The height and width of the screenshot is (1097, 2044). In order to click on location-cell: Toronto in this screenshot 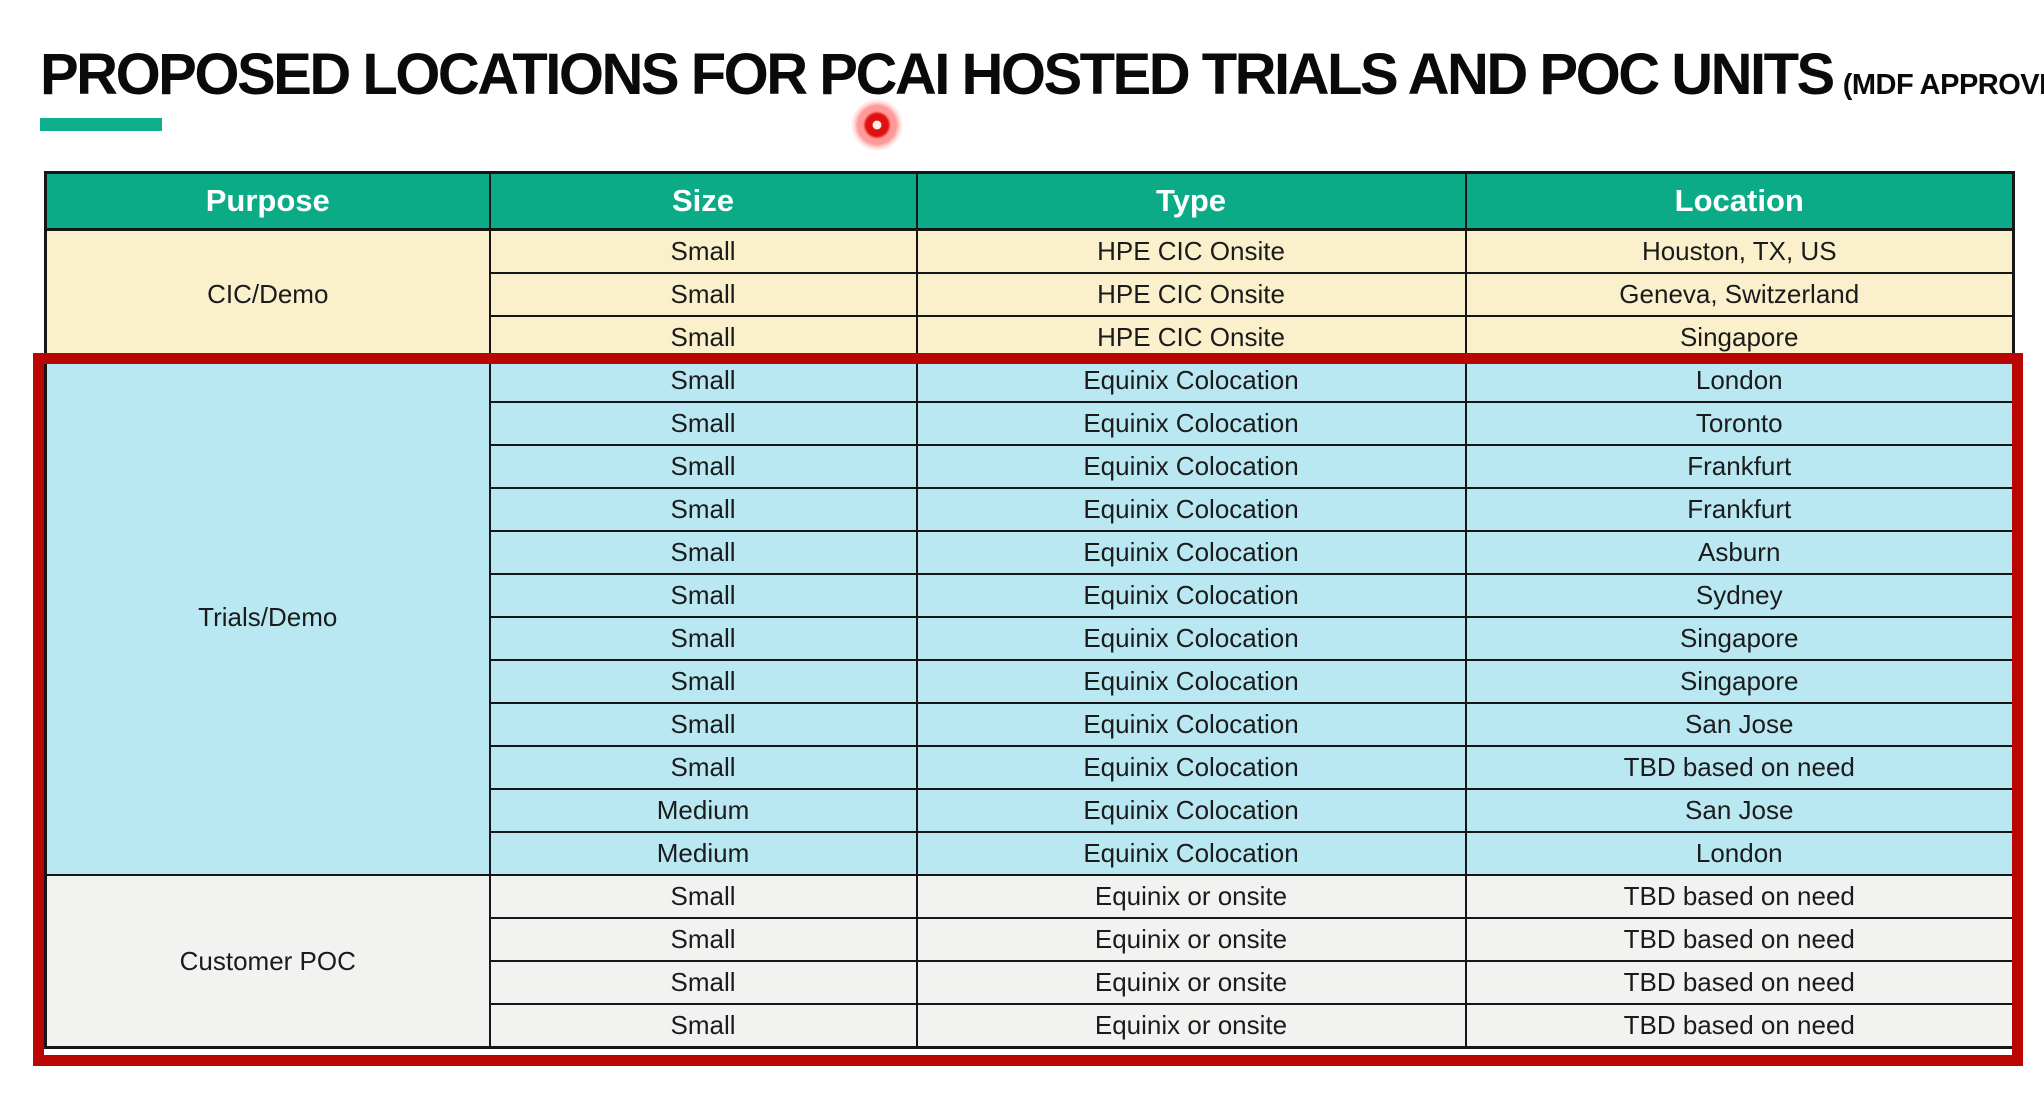, I will do `click(1739, 423)`.